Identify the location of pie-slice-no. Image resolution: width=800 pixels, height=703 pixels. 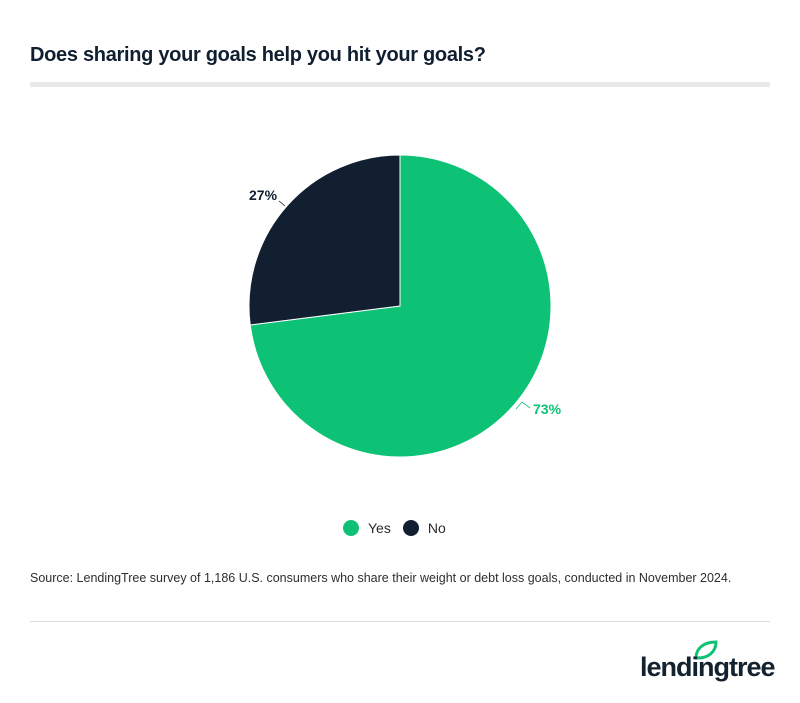
(324, 240).